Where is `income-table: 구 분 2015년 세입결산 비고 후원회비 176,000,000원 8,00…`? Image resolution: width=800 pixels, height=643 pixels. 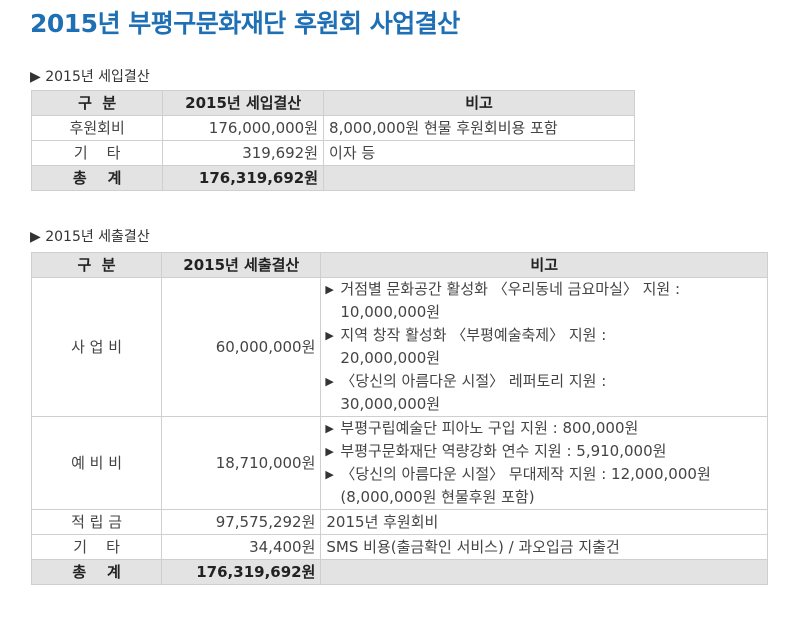 income-table: 구 분 2015년 세입결산 비고 후원회비 176,000,000원 8,00… is located at coordinates (332, 140).